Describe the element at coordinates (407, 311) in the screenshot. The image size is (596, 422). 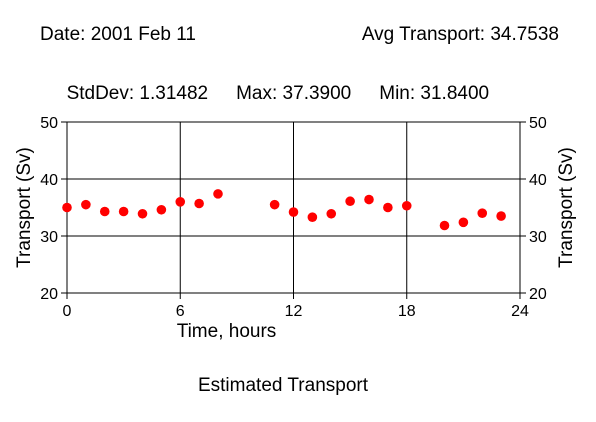
I see `x-tick-label: 18` at that location.